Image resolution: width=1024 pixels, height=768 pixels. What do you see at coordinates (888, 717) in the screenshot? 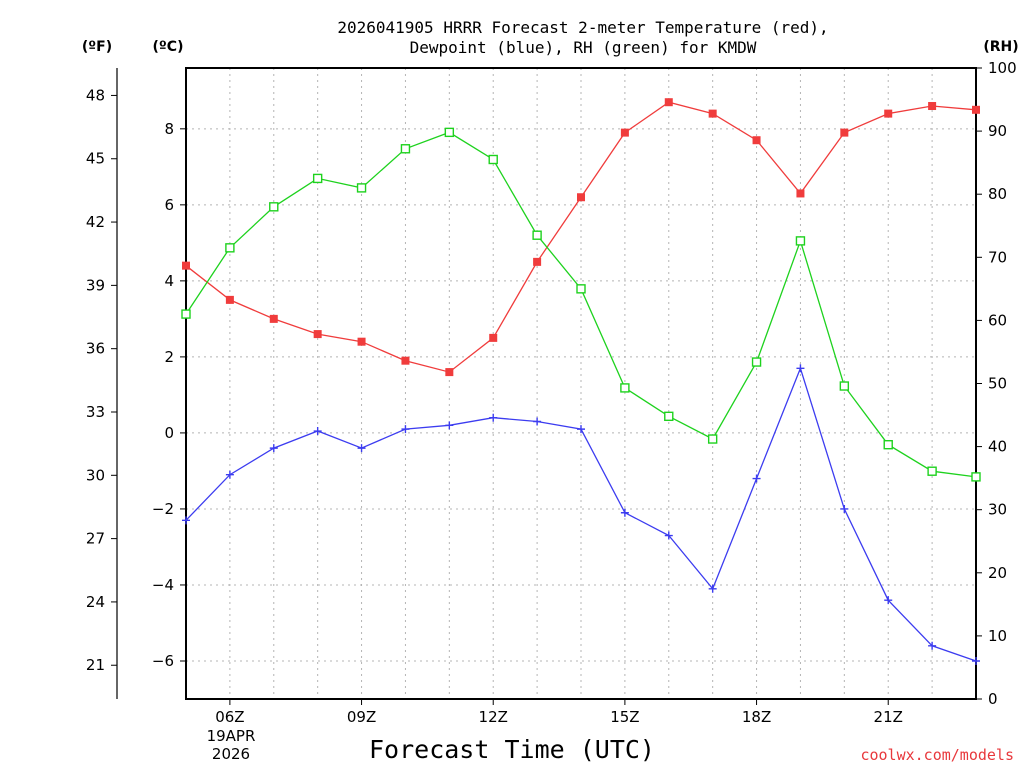
I see `x-tick-label: 21Z` at bounding box center [888, 717].